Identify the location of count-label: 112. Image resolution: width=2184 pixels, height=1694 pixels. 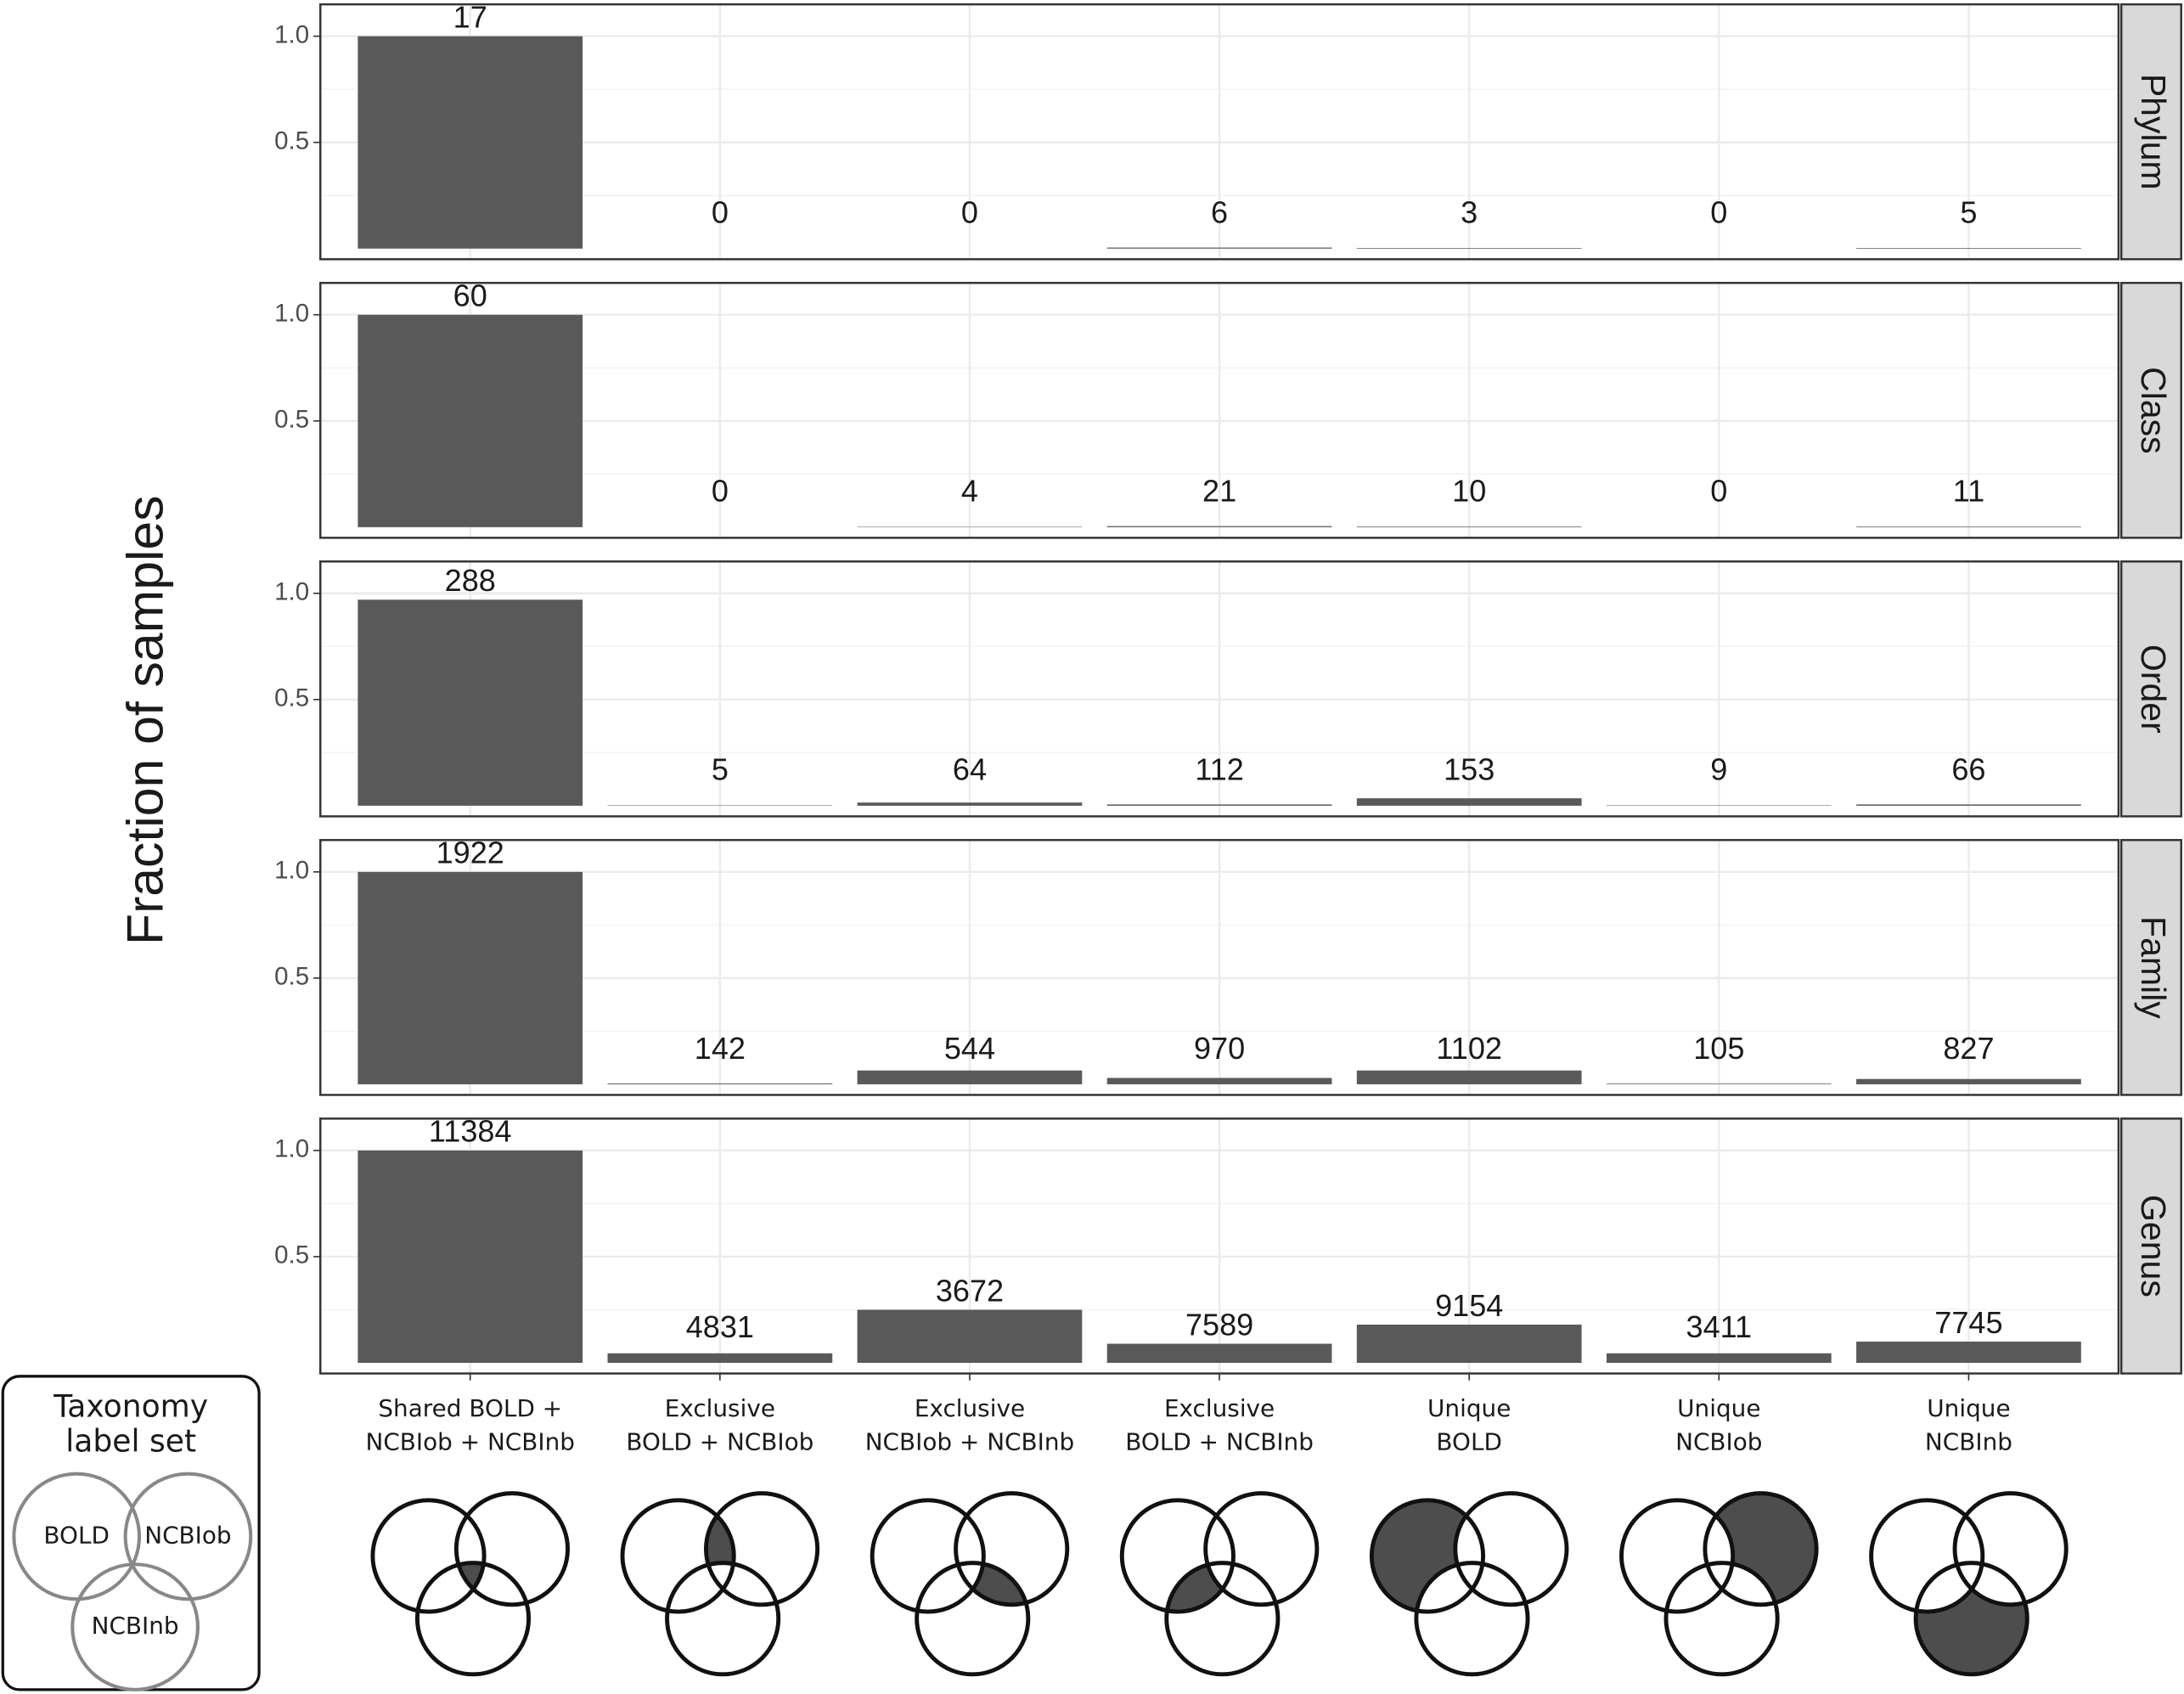
(1219, 769).